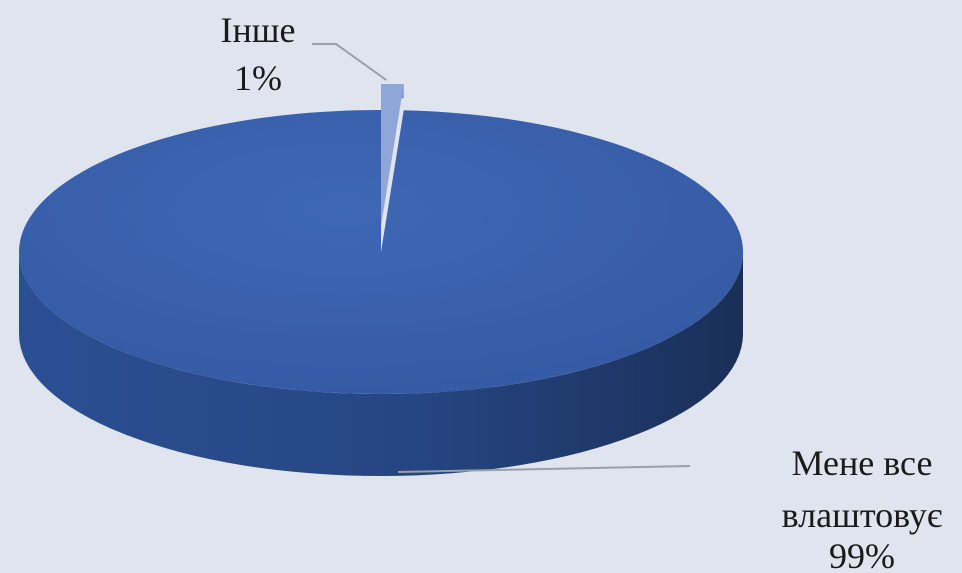 The width and height of the screenshot is (962, 573). Describe the element at coordinates (349, 62) in the screenshot. I see `leader-line-inshe` at that location.